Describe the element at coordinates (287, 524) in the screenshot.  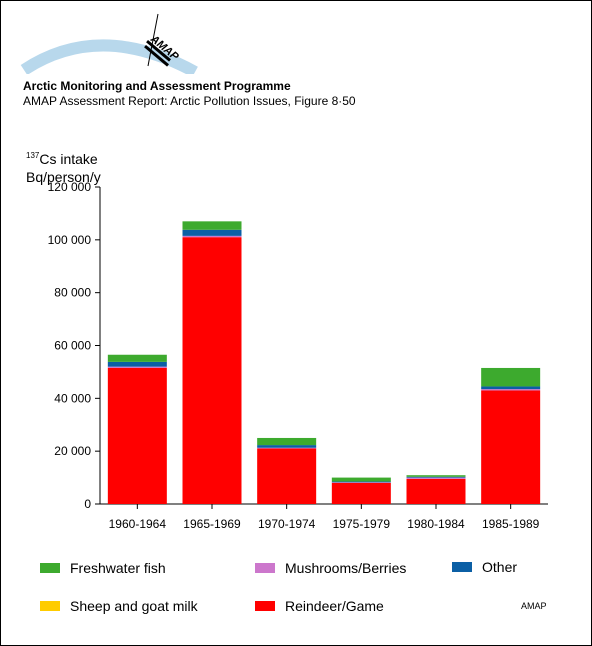
I see `x-tick-label: 1970-1974` at that location.